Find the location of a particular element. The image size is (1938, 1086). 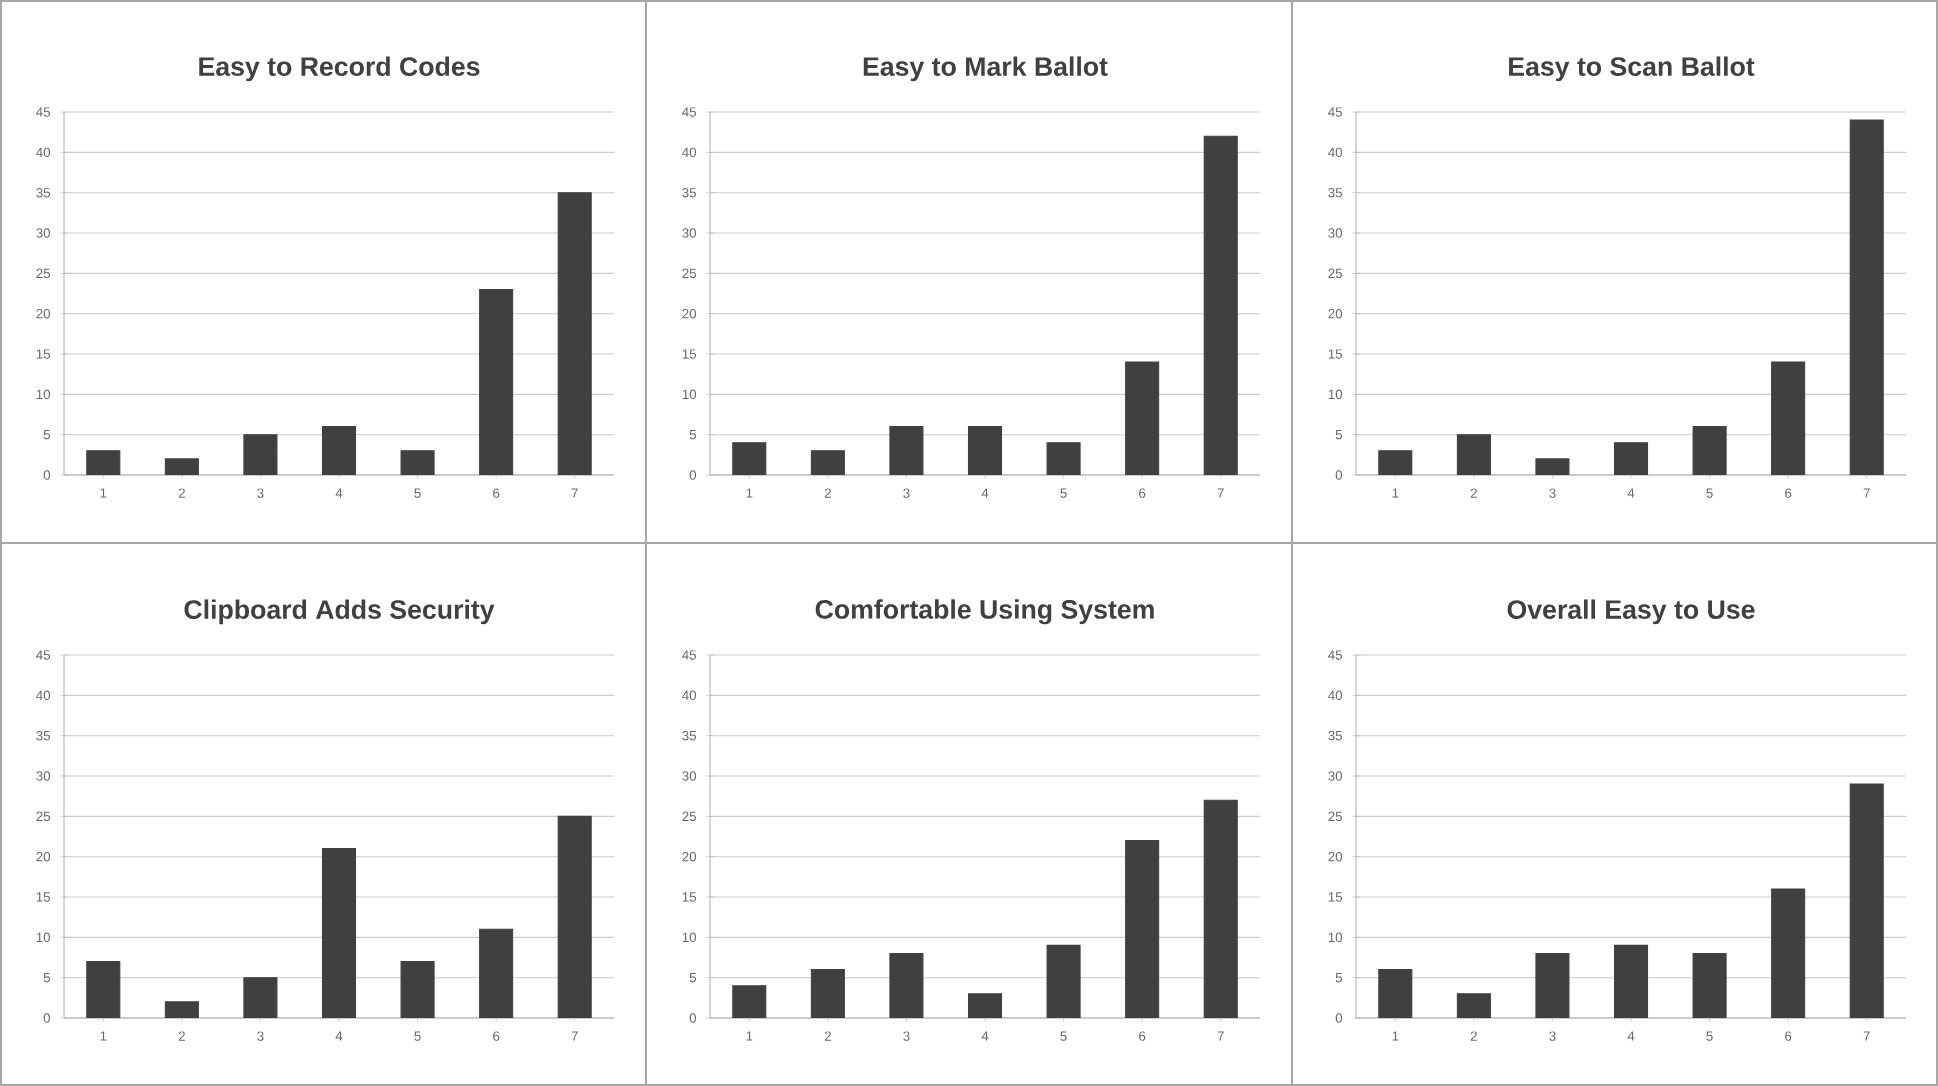

chart-title: Easy to Record Codes is located at coordinates (339, 69).